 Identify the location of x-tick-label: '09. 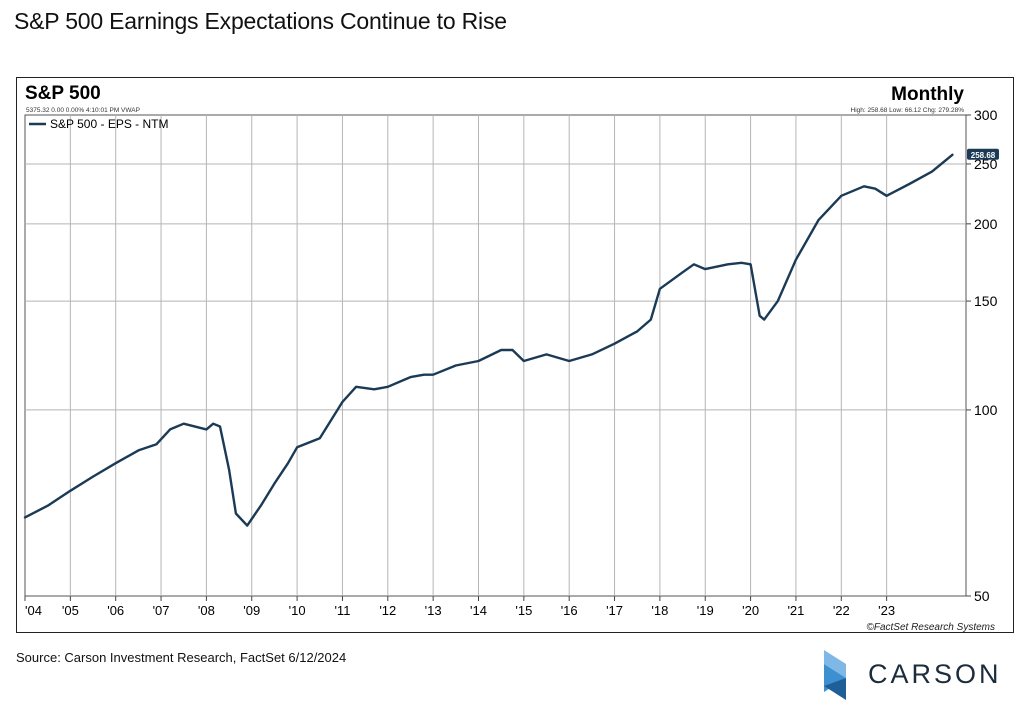
(251, 610).